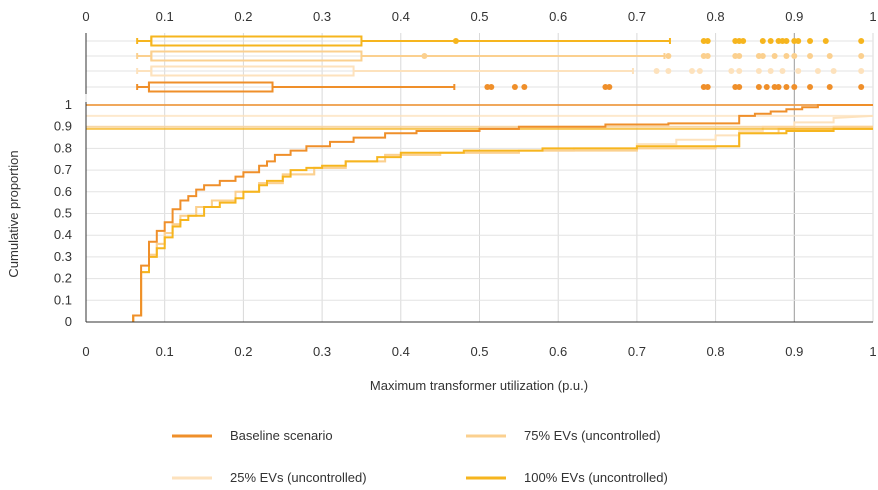 The width and height of the screenshot is (878, 490). Describe the element at coordinates (592, 435) in the screenshot. I see `legend-label: 75% EVs (uncontrolled)` at that location.